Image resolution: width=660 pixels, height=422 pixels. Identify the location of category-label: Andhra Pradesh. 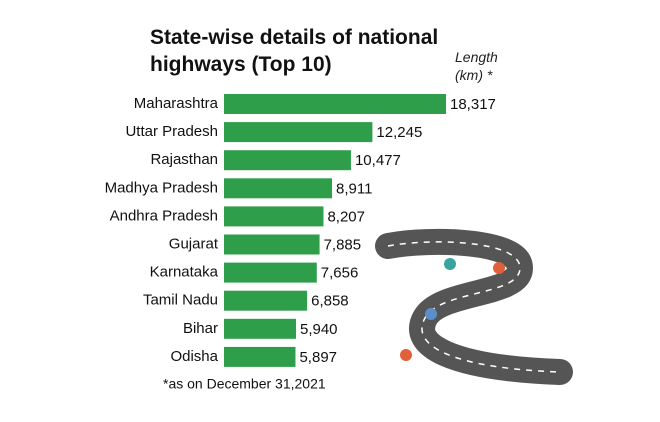
(164, 215).